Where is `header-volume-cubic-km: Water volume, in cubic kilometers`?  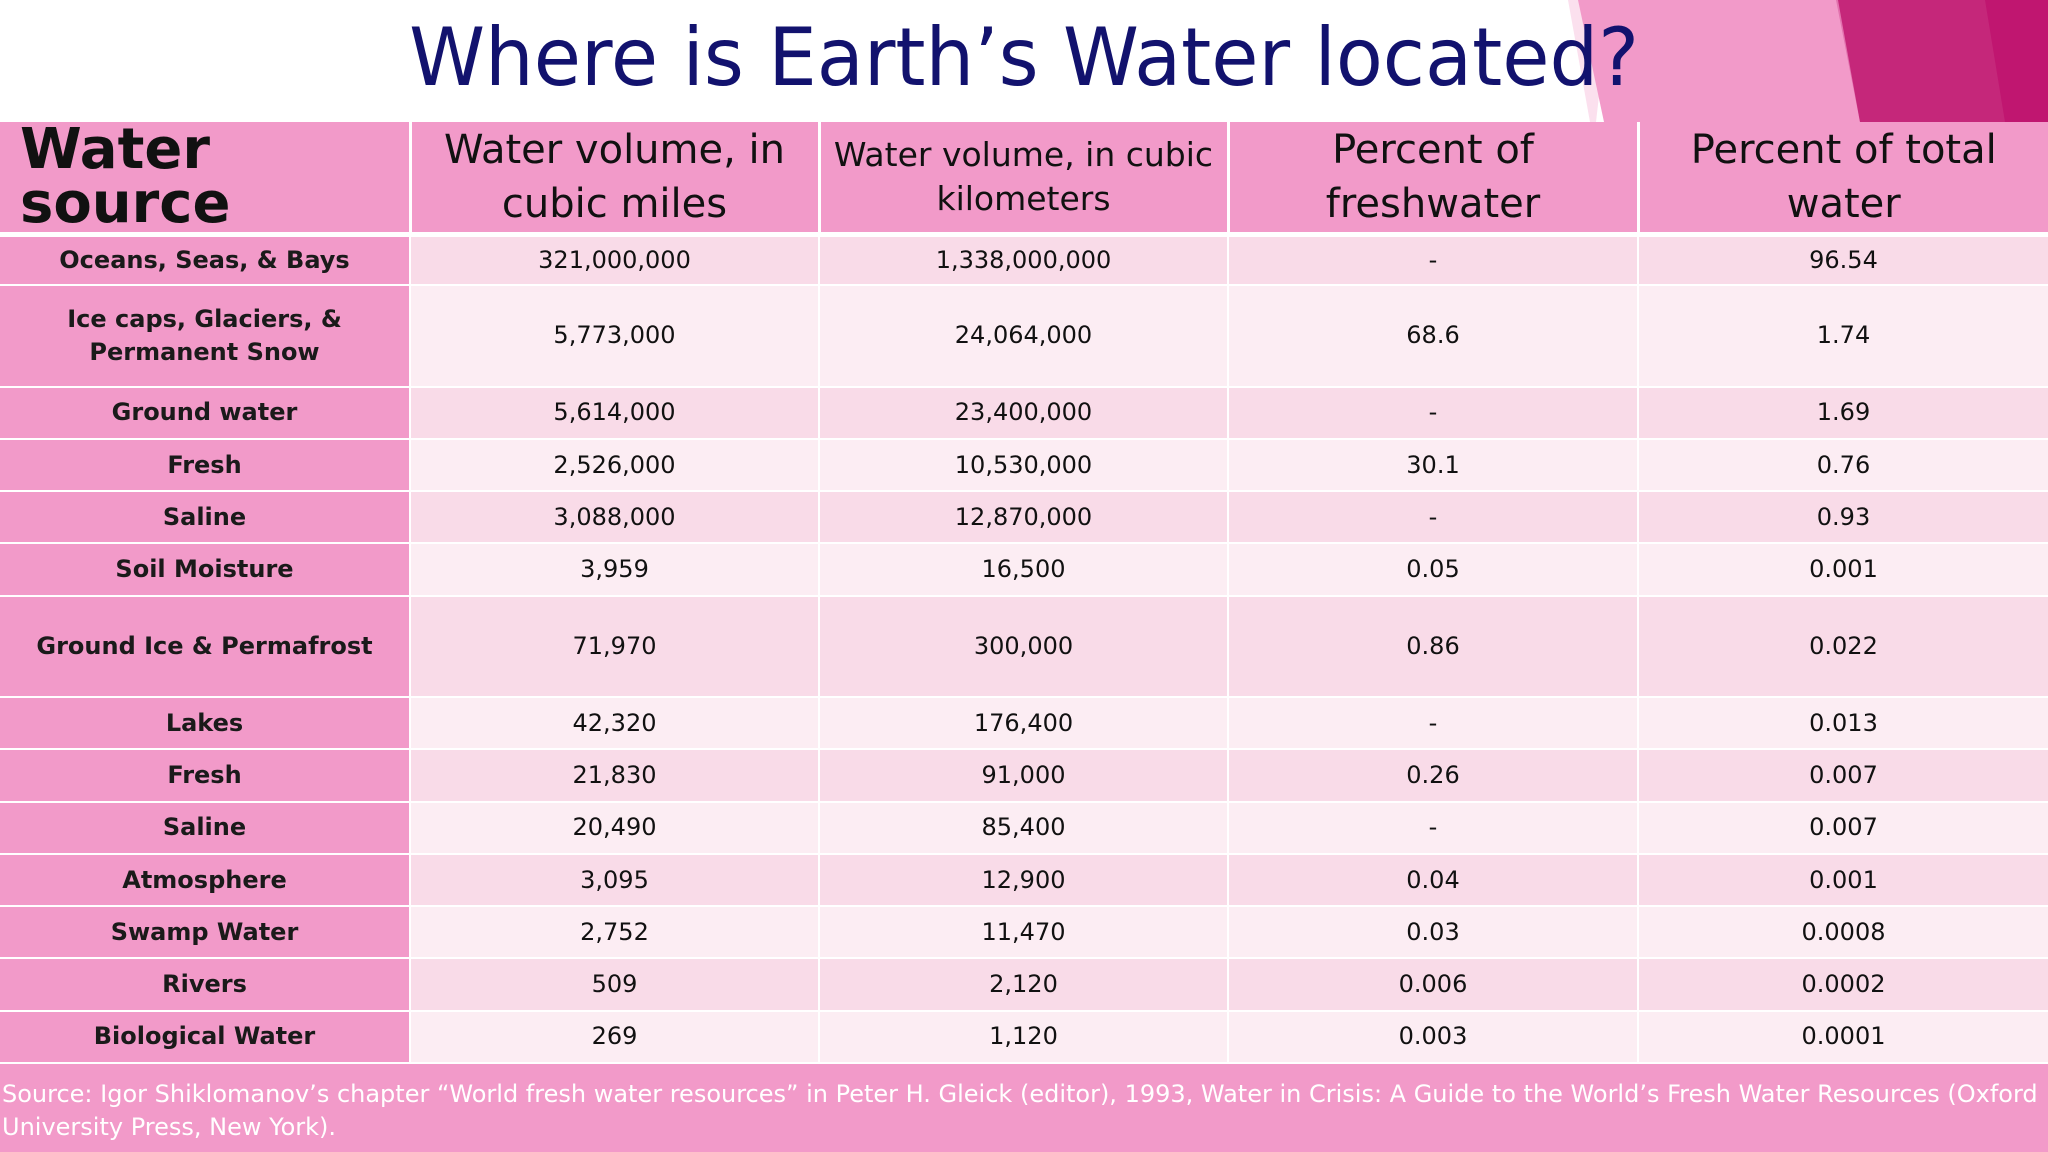
header-volume-cubic-km: Water volume, in cubic kilometers is located at coordinates (1022, 179).